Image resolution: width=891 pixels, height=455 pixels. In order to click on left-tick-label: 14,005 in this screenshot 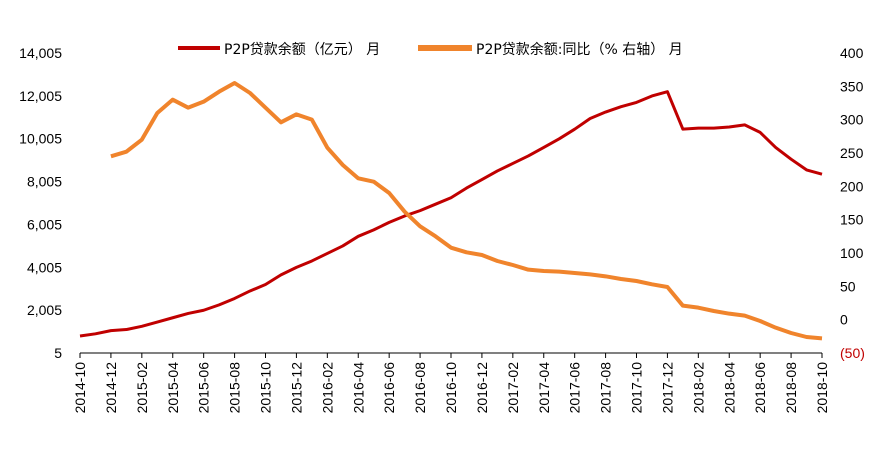, I will do `click(40, 53)`.